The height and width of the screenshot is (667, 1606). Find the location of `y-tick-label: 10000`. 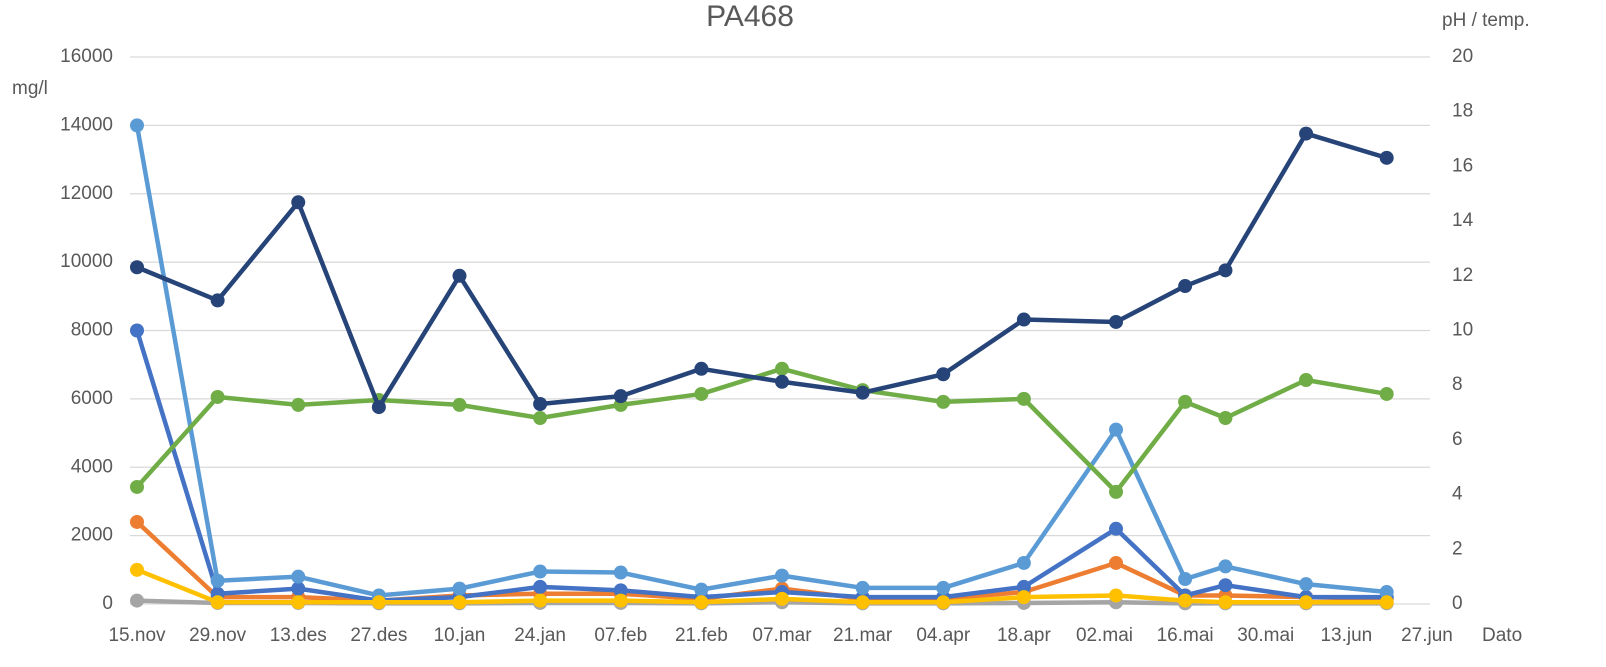

y-tick-label: 10000 is located at coordinates (86, 261).